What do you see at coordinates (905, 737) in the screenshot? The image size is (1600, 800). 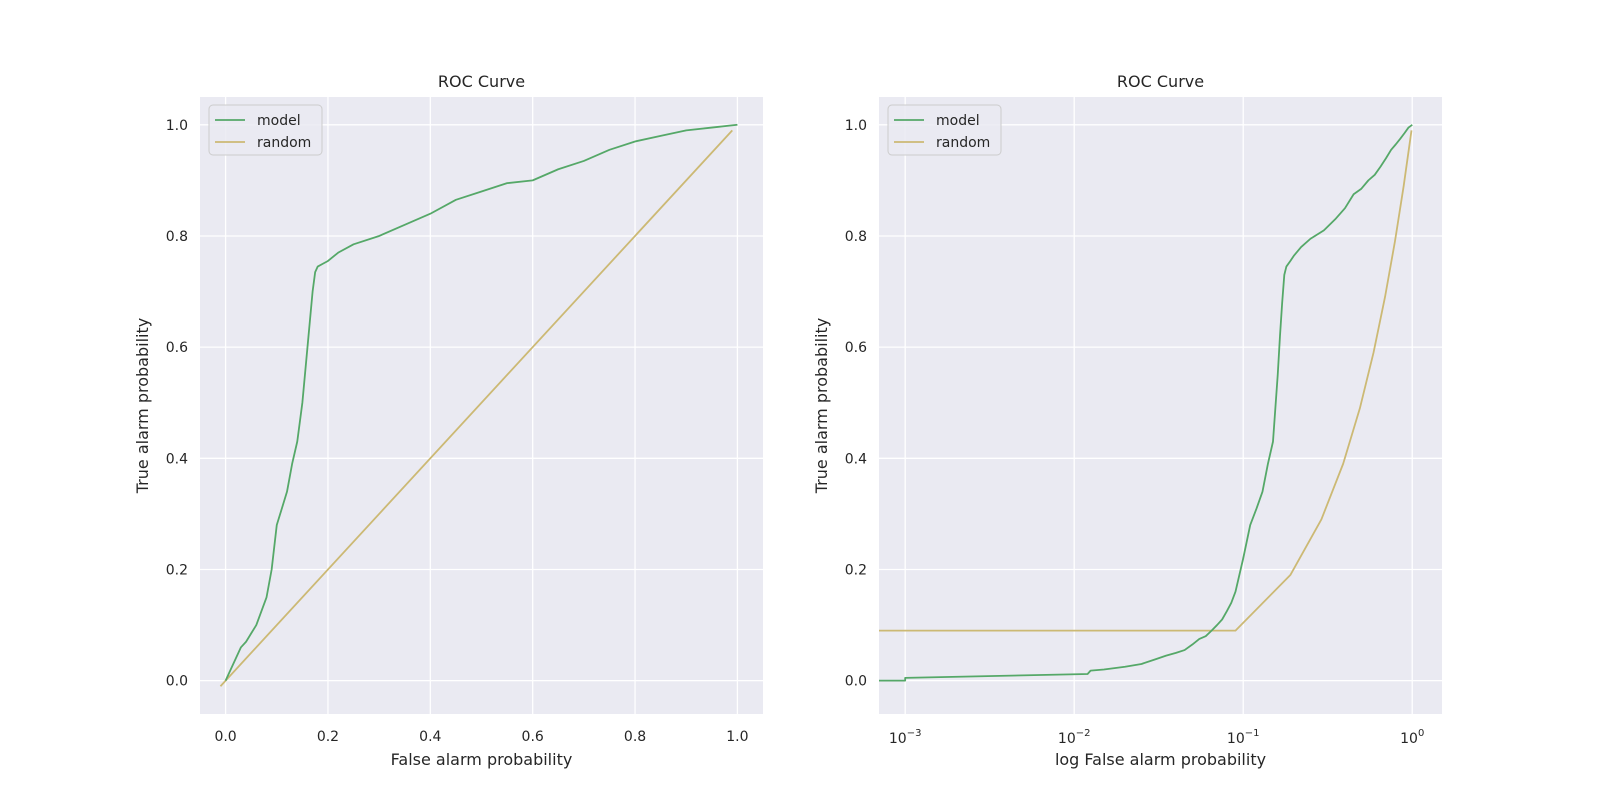 I see `chart-2-x-tick-label: 10⁻³` at bounding box center [905, 737].